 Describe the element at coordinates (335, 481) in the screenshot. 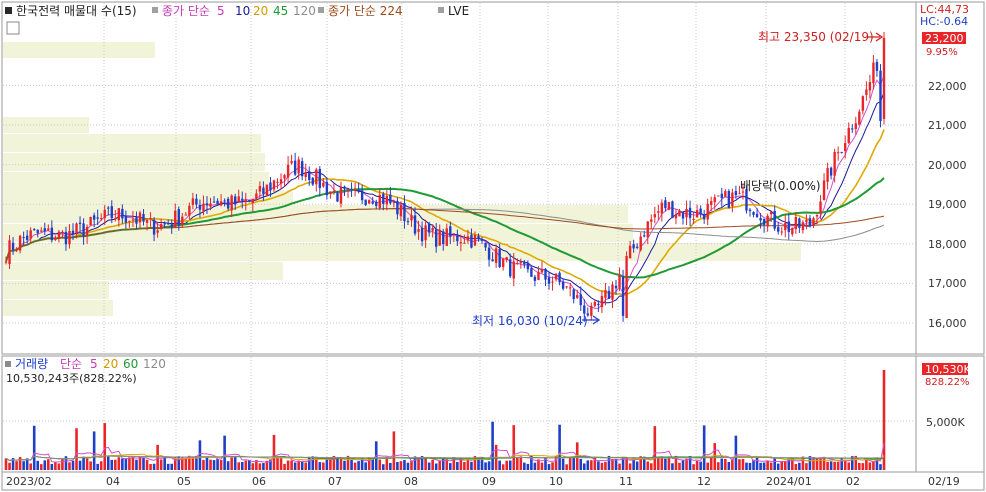

I see `xtick-07: 07` at that location.